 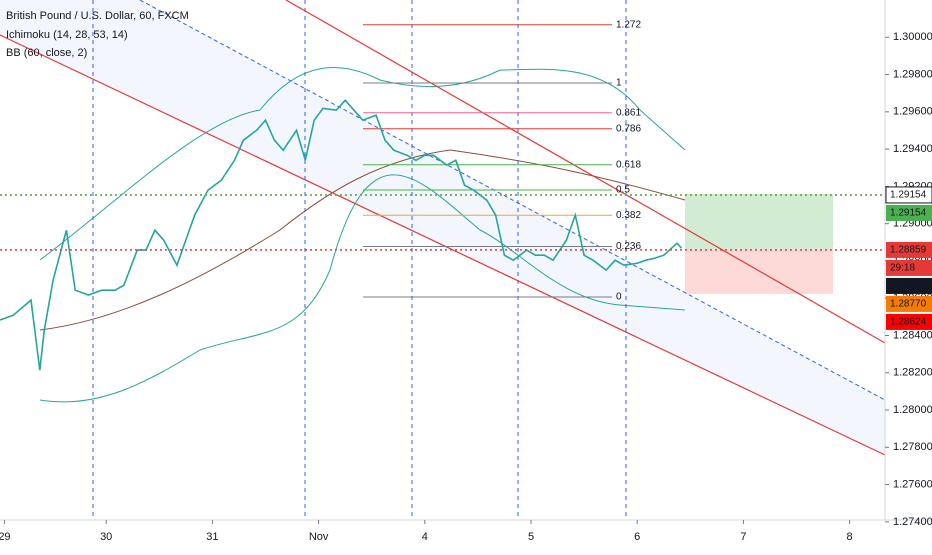 I want to click on x-tick-label: 5, so click(x=531, y=537).